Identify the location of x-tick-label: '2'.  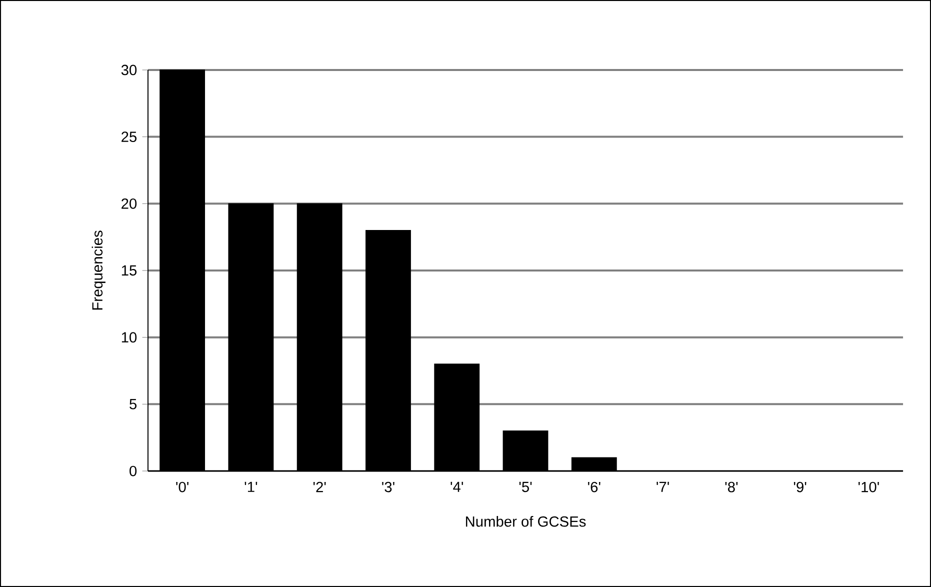
(319, 487).